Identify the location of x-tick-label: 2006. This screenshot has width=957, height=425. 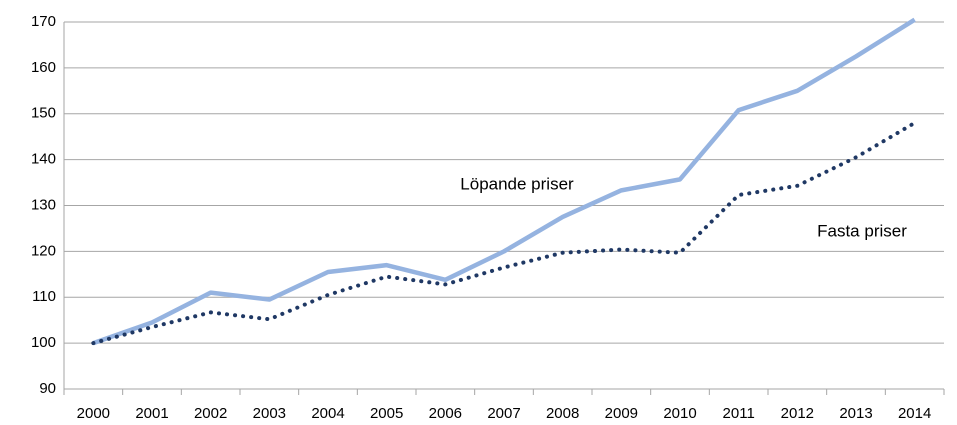
(445, 413).